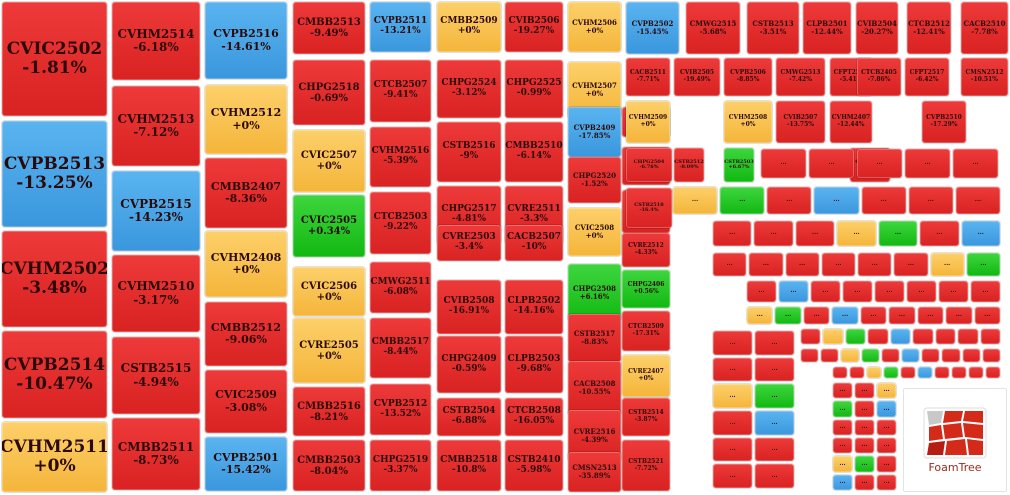 The image size is (1010, 495). Describe the element at coordinates (329, 411) in the screenshot. I see `tile-cmbb2516: CMBB2516 -8.21%` at that location.